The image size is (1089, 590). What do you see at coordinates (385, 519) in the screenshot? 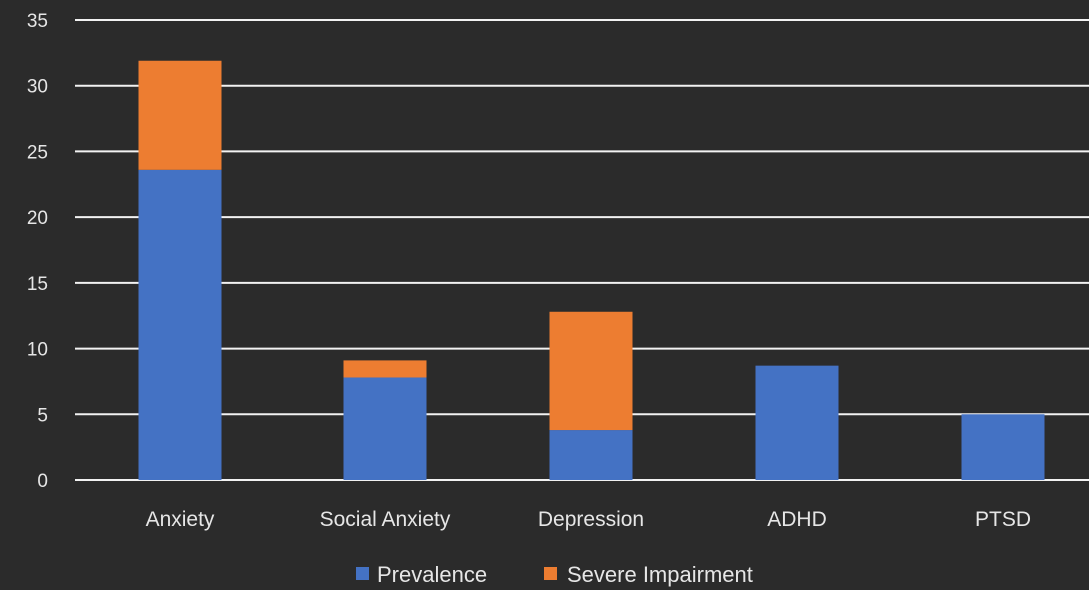
I see `x-category-label: Social Anxiety` at bounding box center [385, 519].